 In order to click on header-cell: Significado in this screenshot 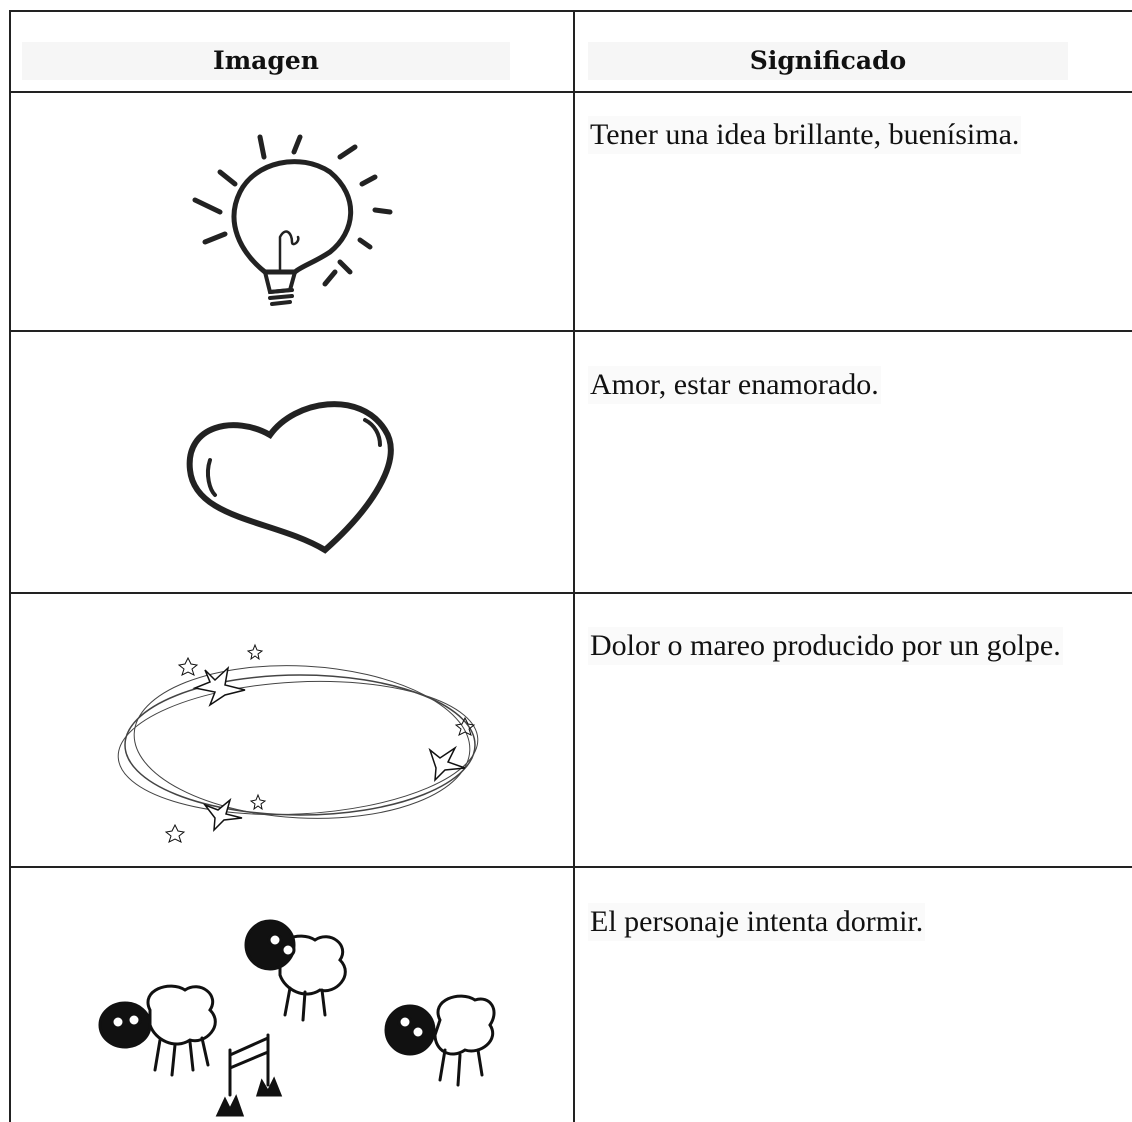, I will do `click(828, 61)`.